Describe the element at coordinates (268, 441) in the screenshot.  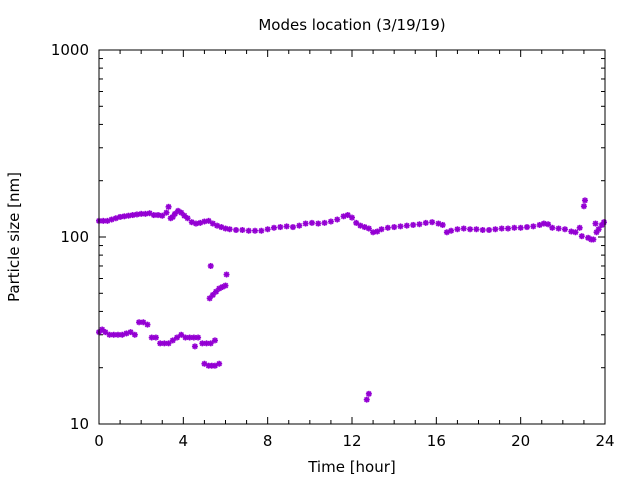
I see `x-tick-label: 8` at that location.